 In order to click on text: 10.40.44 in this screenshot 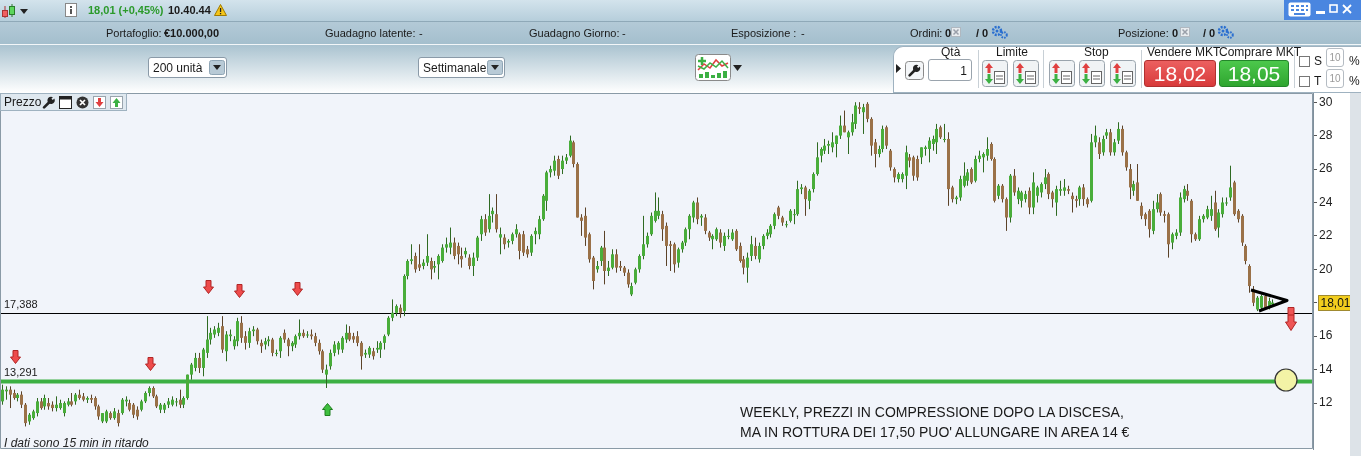, I will do `click(189, 10)`.